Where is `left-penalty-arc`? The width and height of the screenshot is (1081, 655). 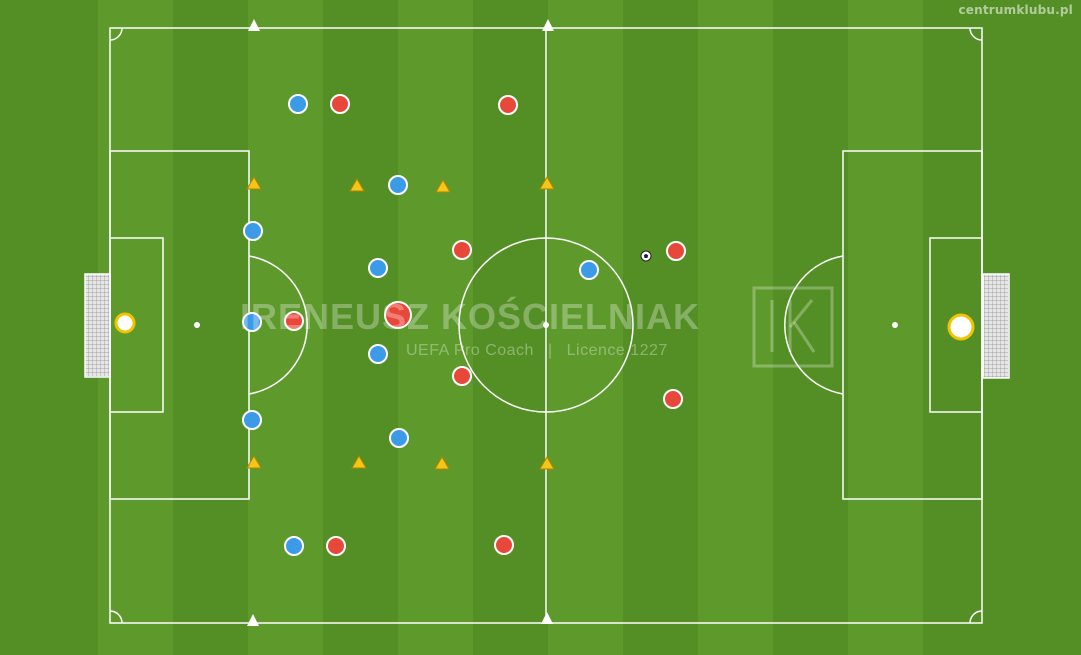
left-penalty-arc is located at coordinates (278, 325).